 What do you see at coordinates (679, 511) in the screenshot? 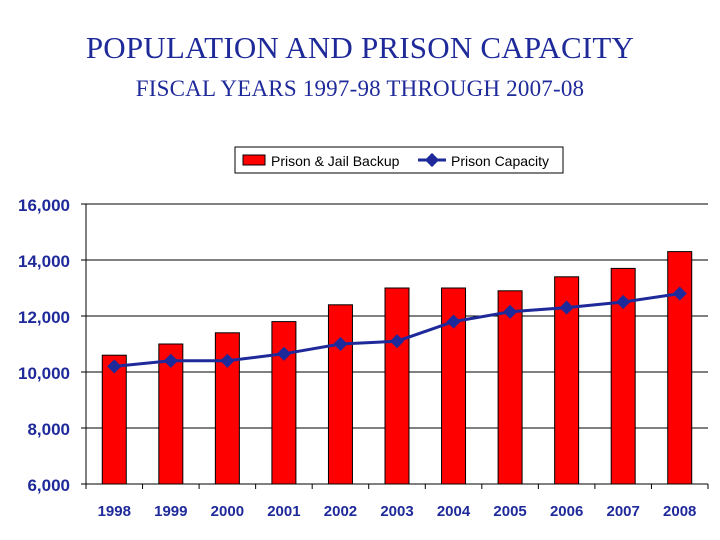
I see `x-tick-label: 2008` at bounding box center [679, 511].